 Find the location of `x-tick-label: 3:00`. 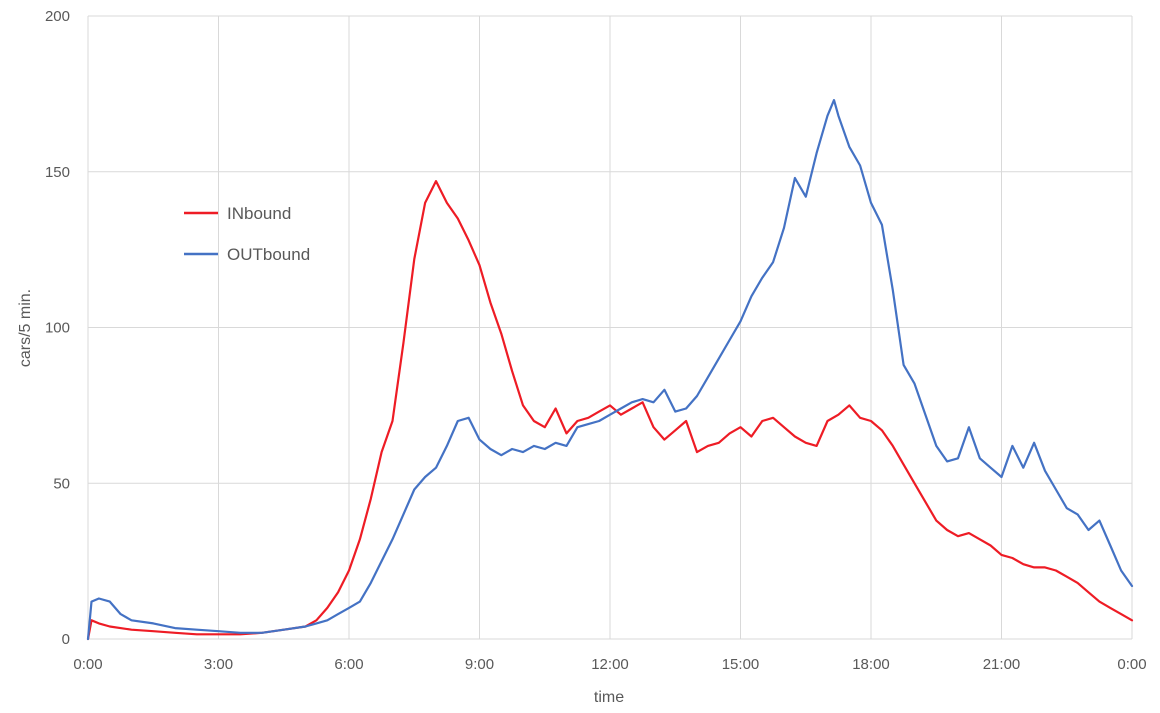

x-tick-label: 3:00 is located at coordinates (218, 664).